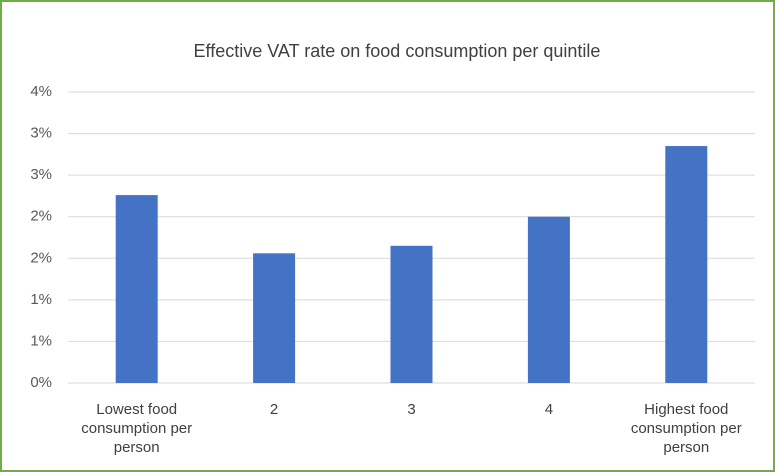  I want to click on y-tick-label: 4%, so click(41, 91).